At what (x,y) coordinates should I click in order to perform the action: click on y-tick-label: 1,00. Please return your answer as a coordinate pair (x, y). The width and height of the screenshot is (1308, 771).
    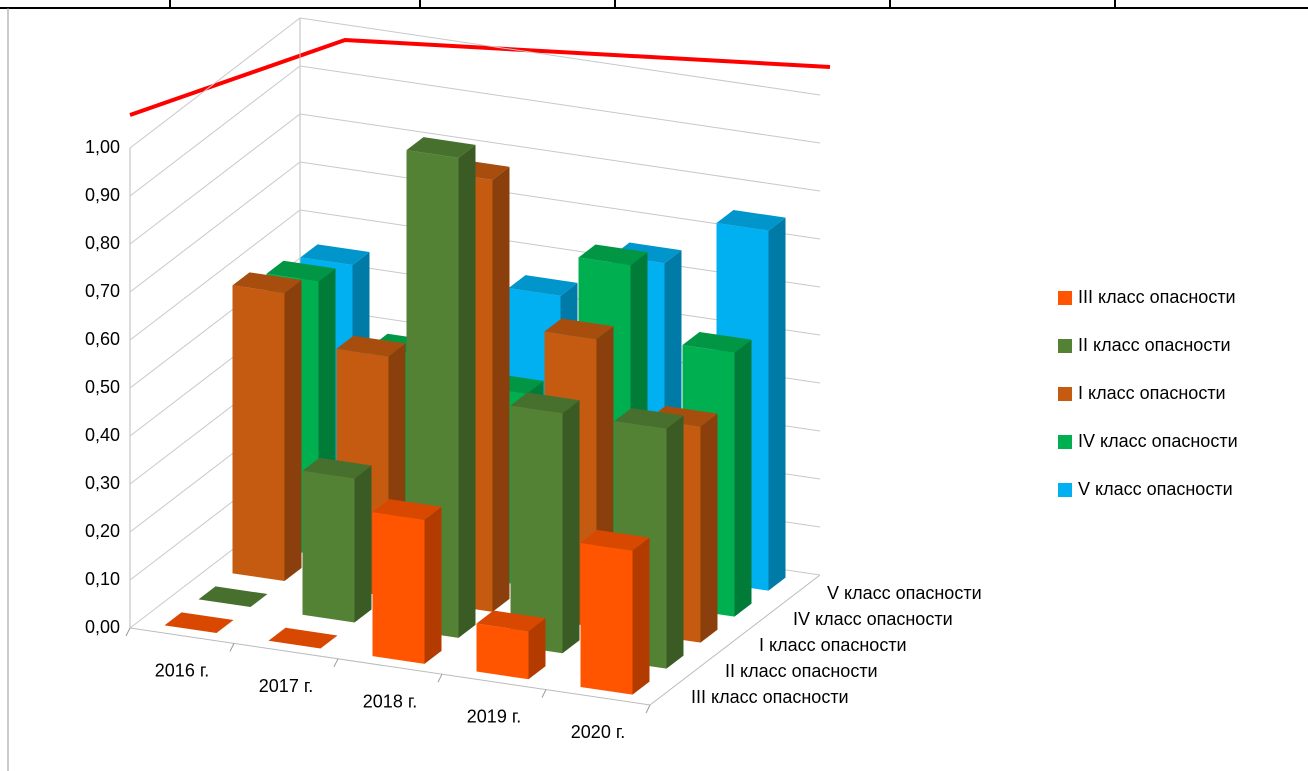
    Looking at the image, I should click on (102, 147).